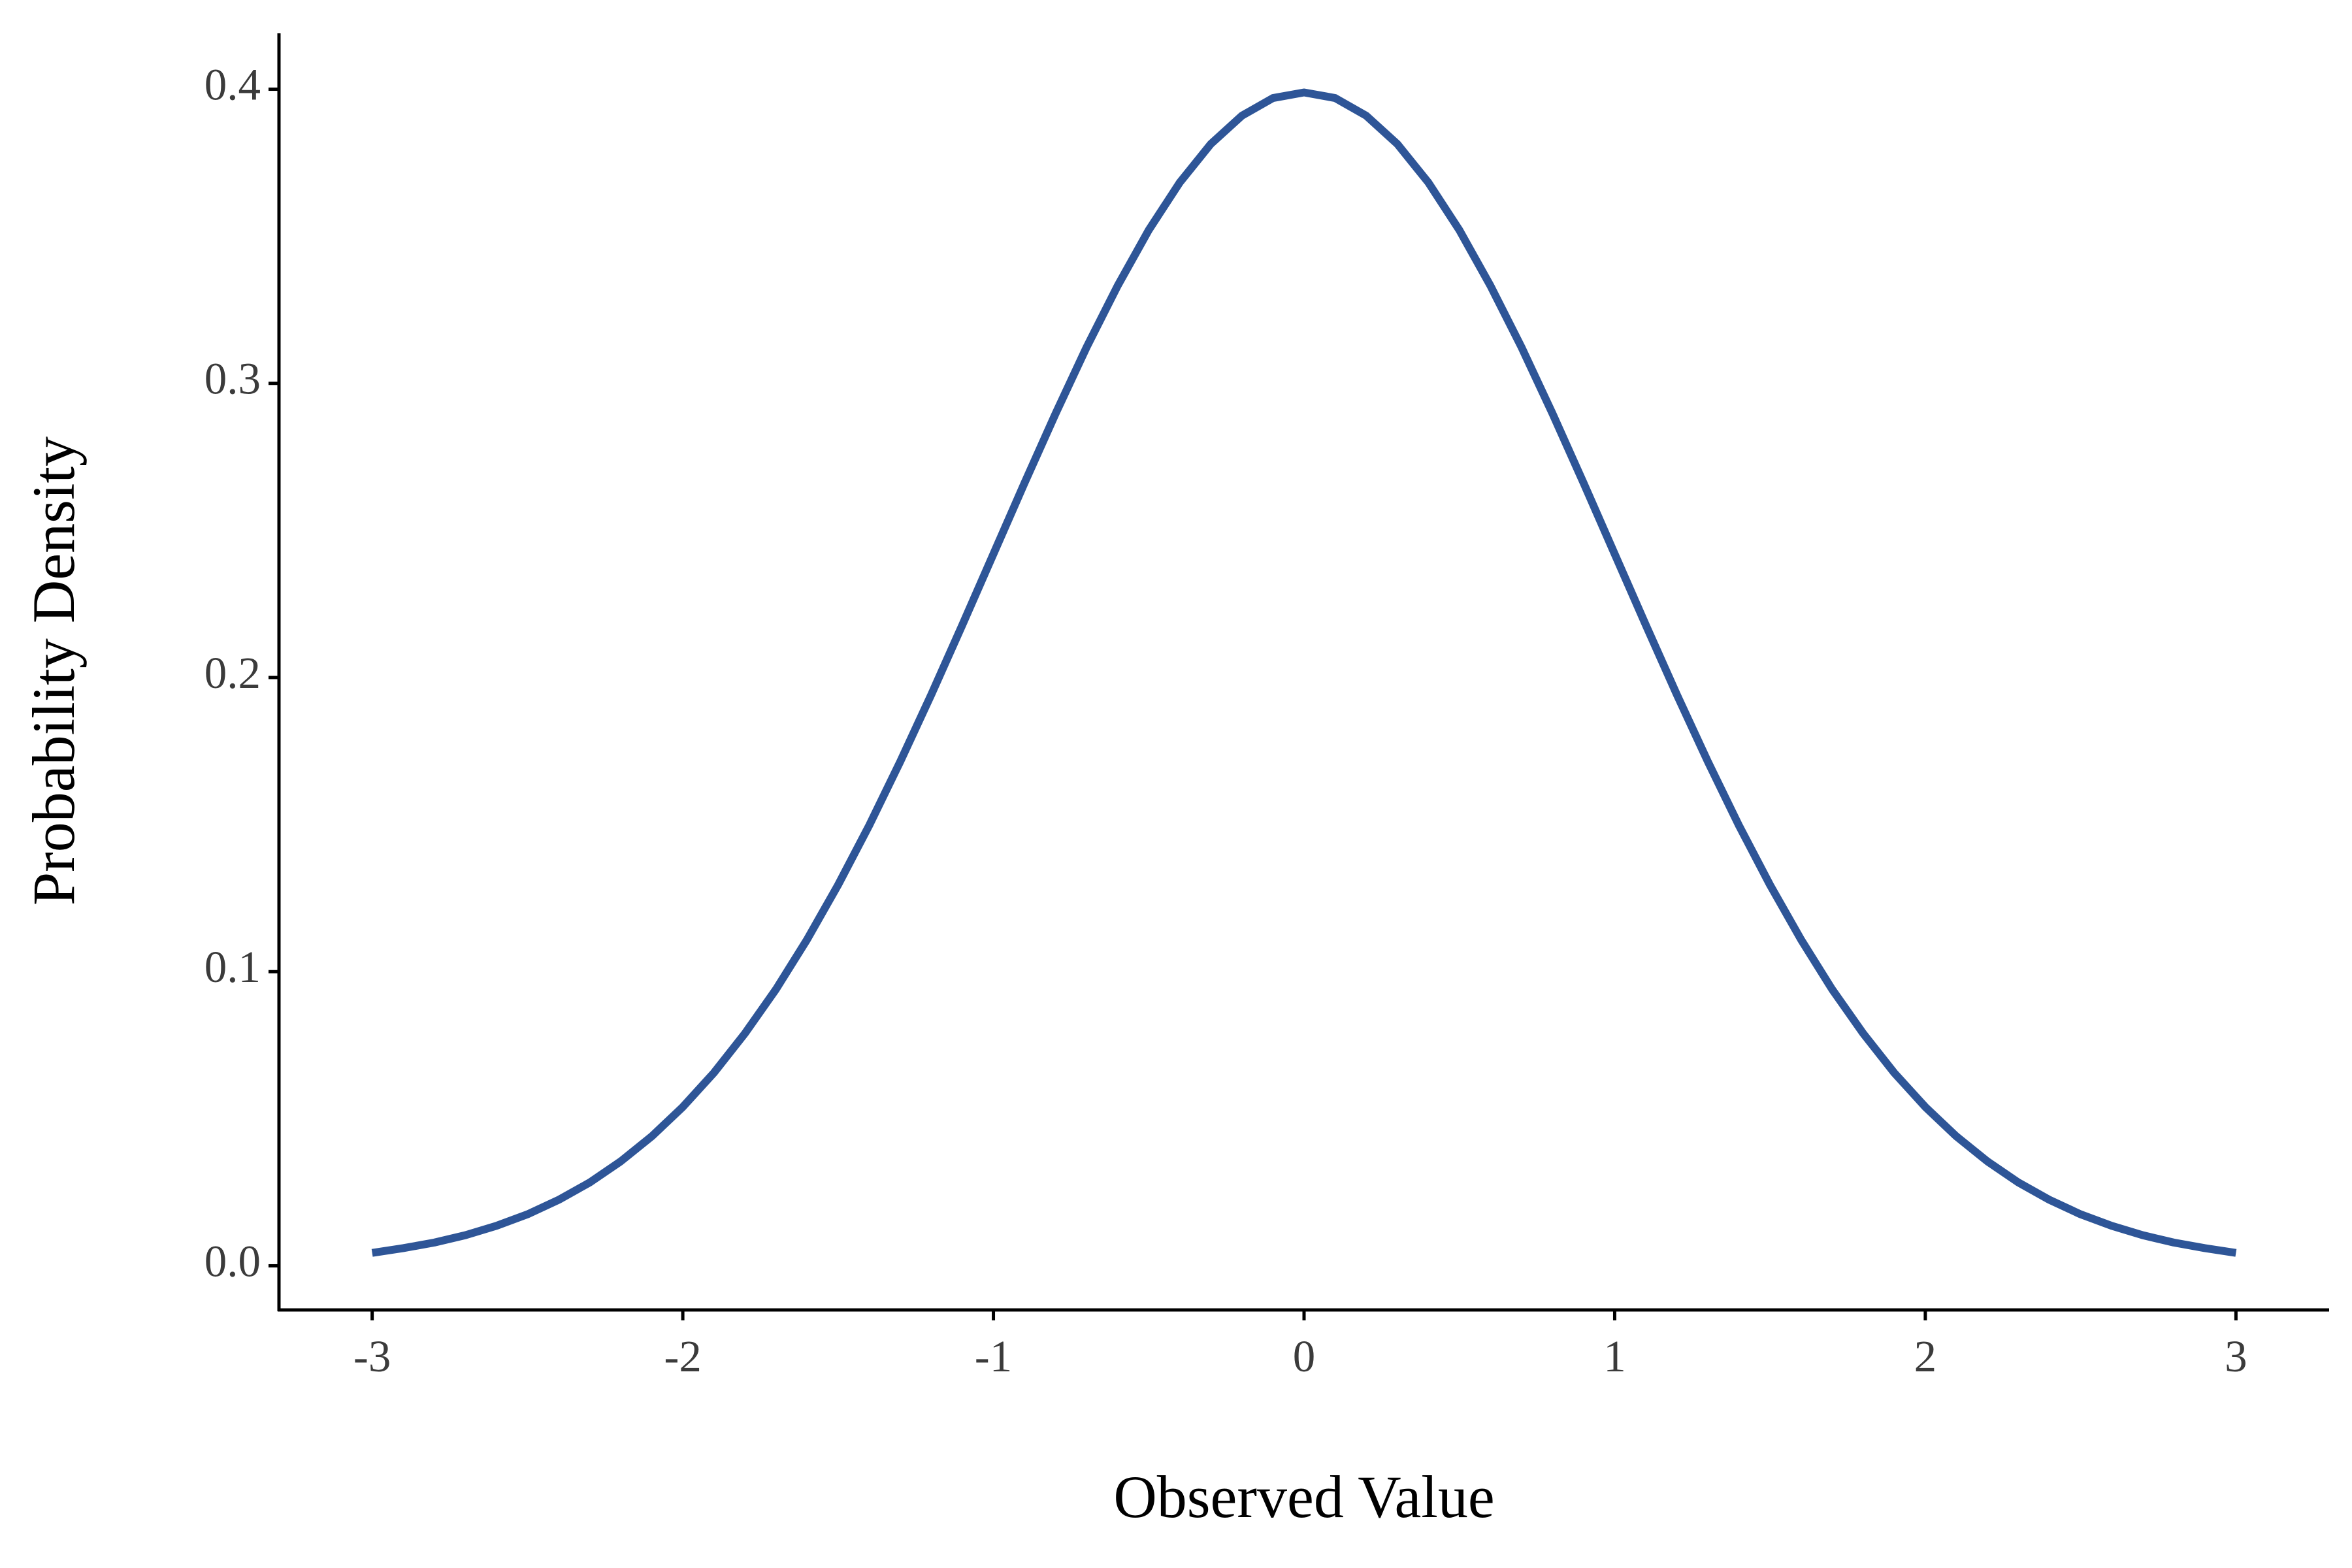 Image resolution: width=2352 pixels, height=1568 pixels. I want to click on x-tick-label: 1, so click(1614, 1356).